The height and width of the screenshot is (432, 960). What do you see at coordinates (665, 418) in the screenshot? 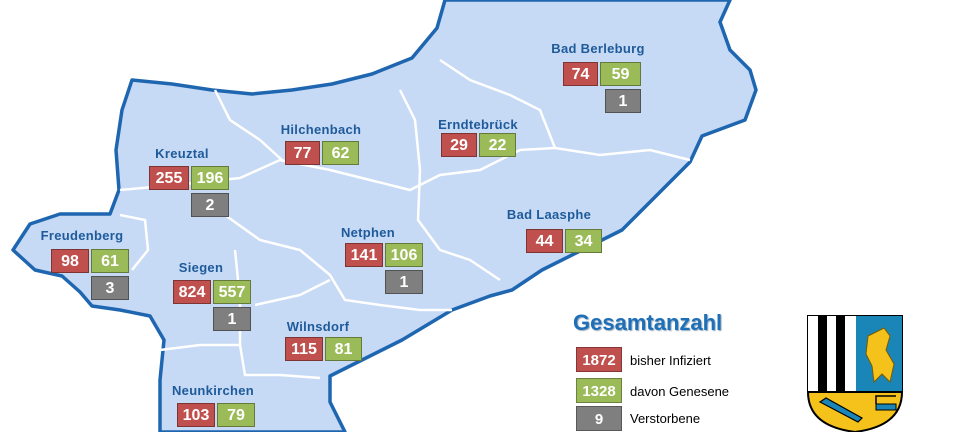
I see `legend-deceased-label: Verstorbene` at bounding box center [665, 418].